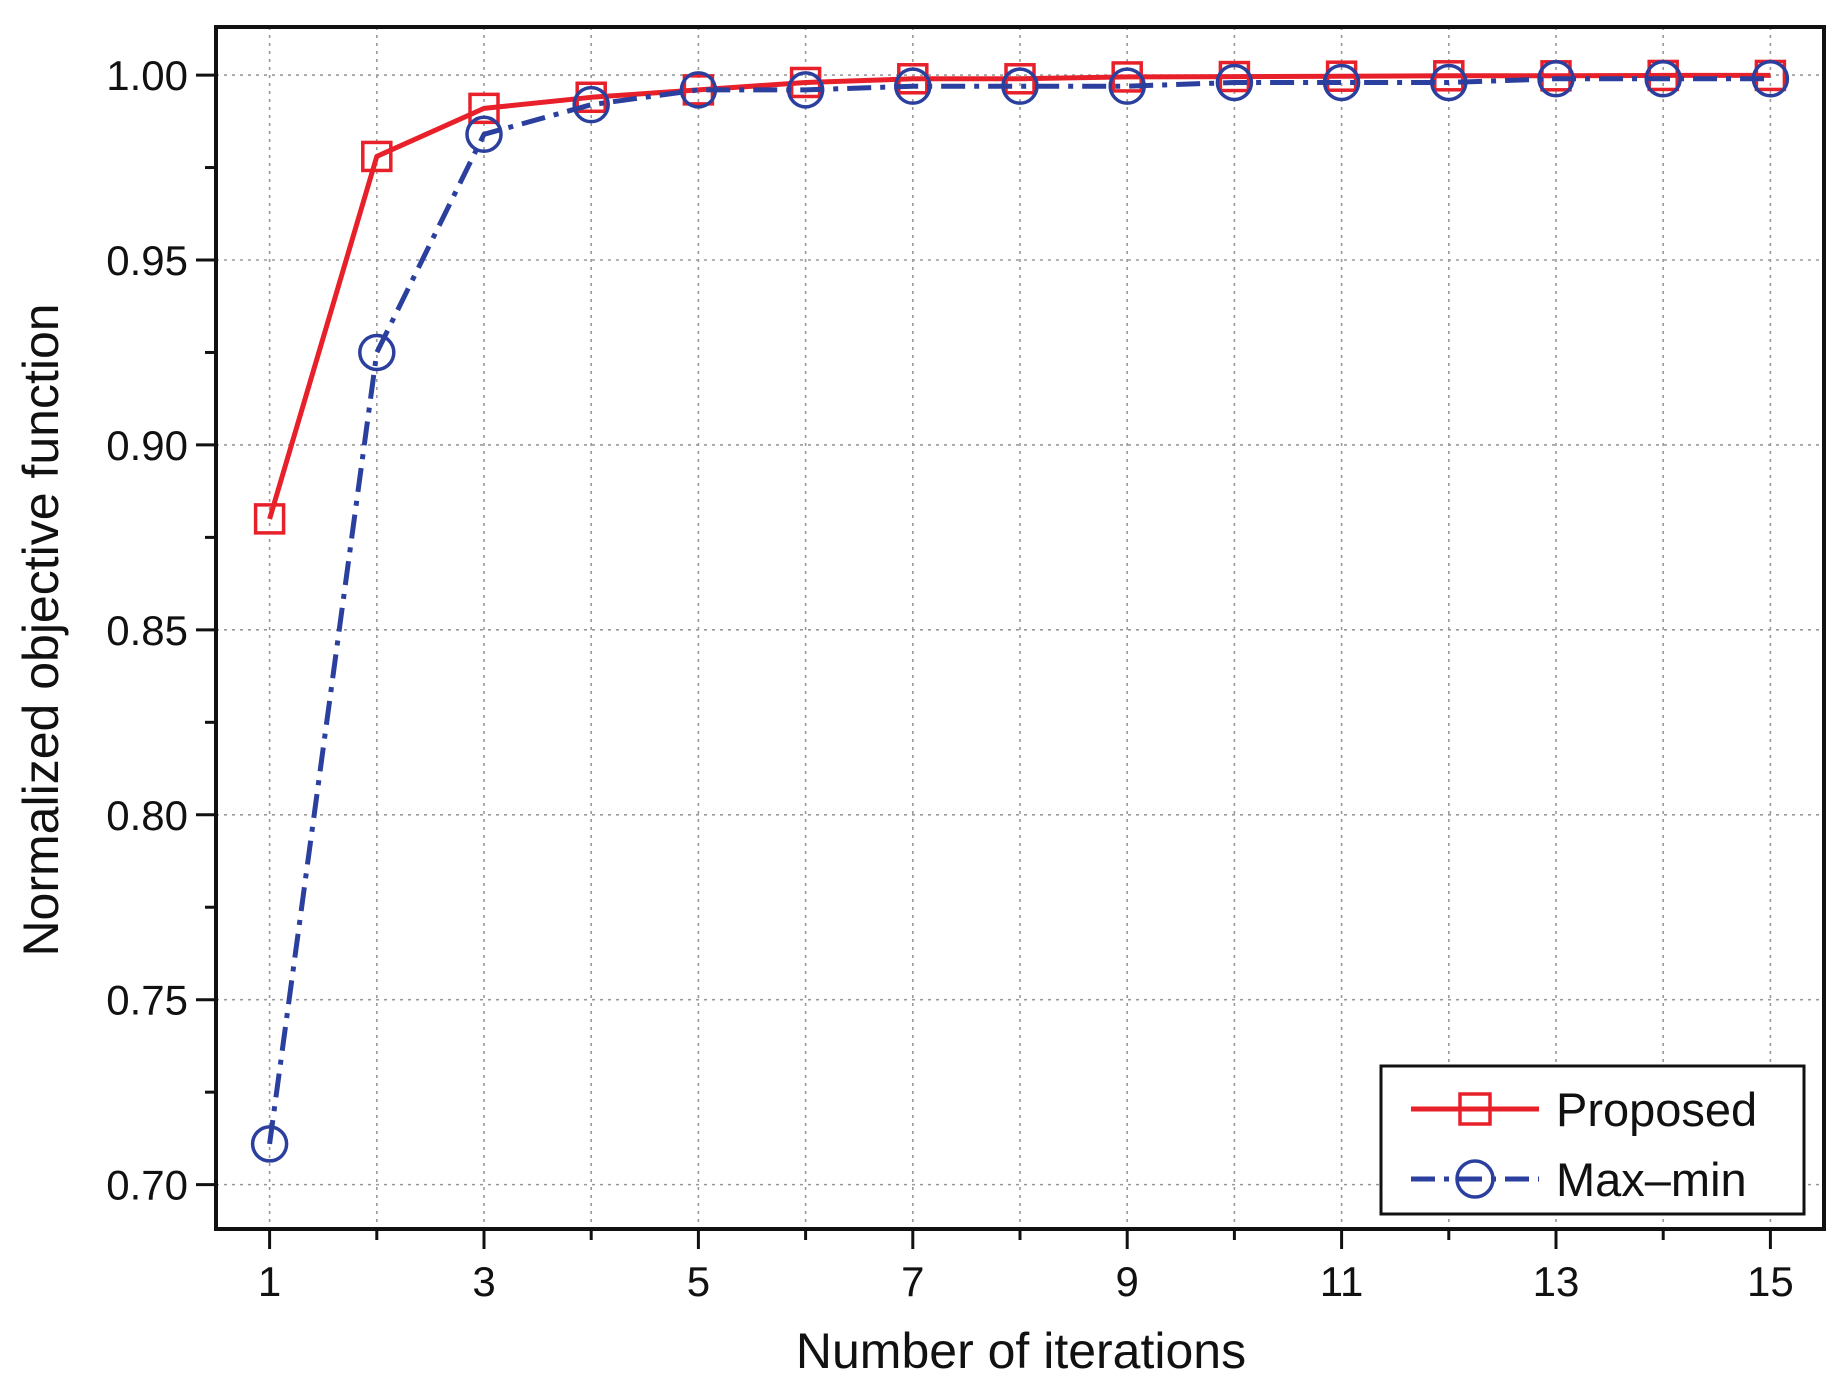  What do you see at coordinates (1656, 1109) in the screenshot?
I see `legend-label: Proposed` at bounding box center [1656, 1109].